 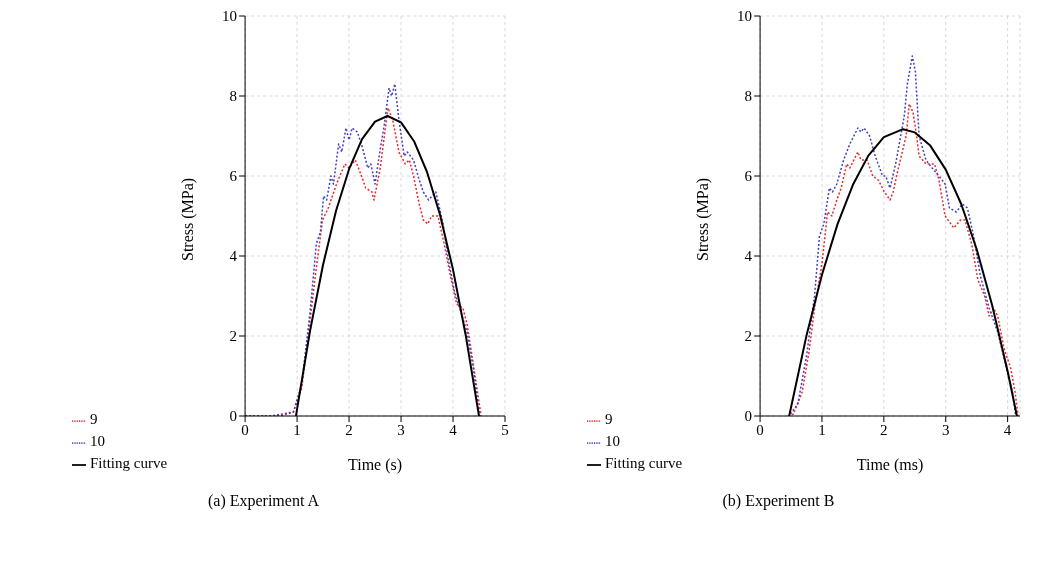 I want to click on text: (a) Experiment A, so click(x=263, y=501).